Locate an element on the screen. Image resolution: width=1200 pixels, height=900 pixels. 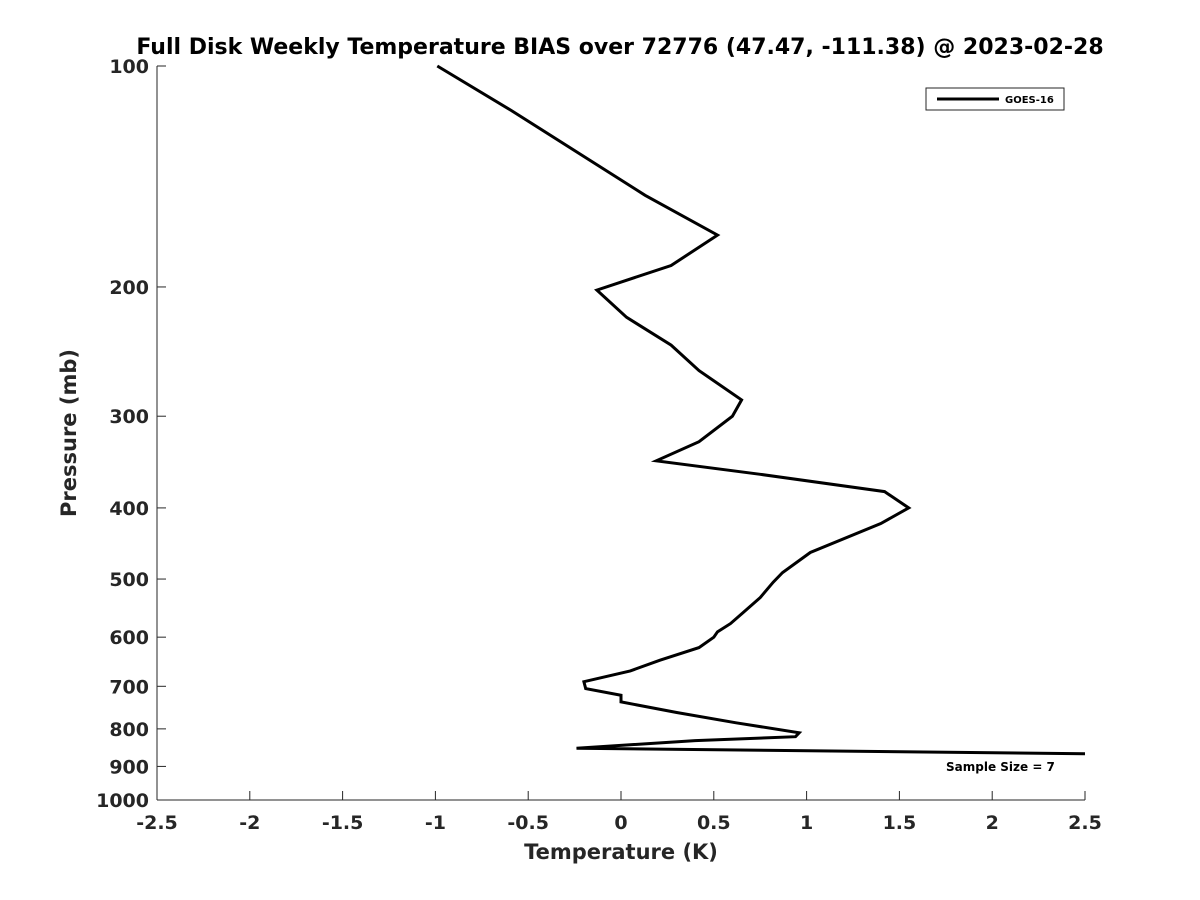
x-tick-label: -1.5 is located at coordinates (343, 823).